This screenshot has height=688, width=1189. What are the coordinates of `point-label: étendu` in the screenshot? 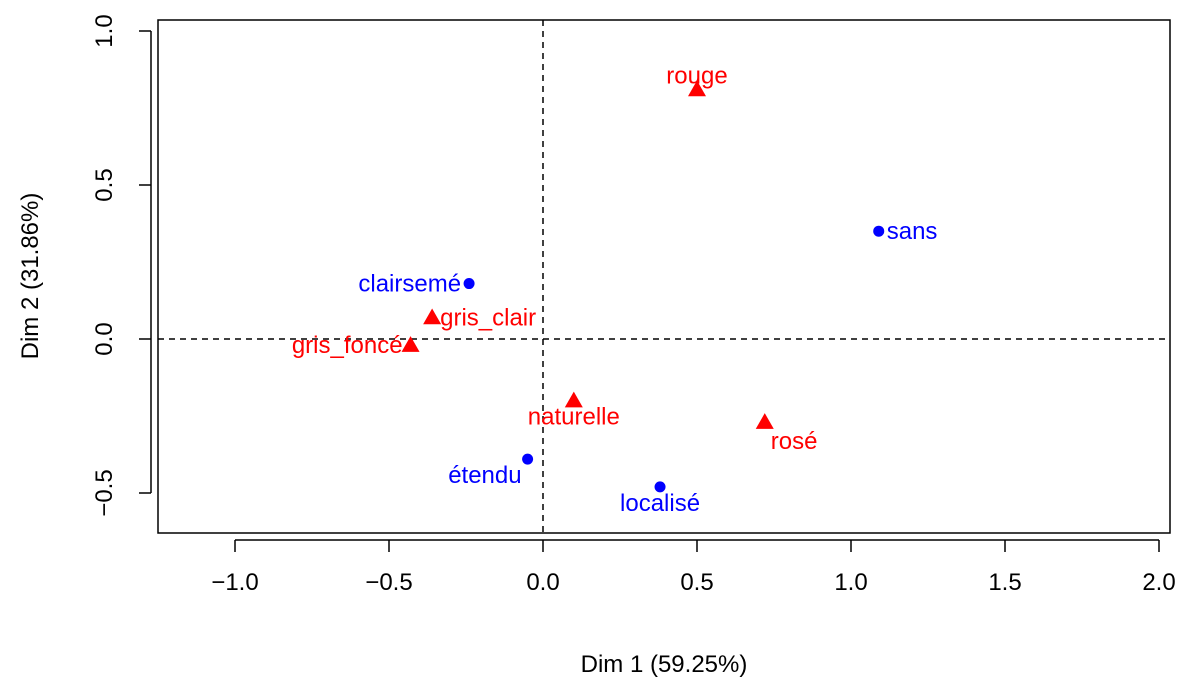 It's located at (484, 475).